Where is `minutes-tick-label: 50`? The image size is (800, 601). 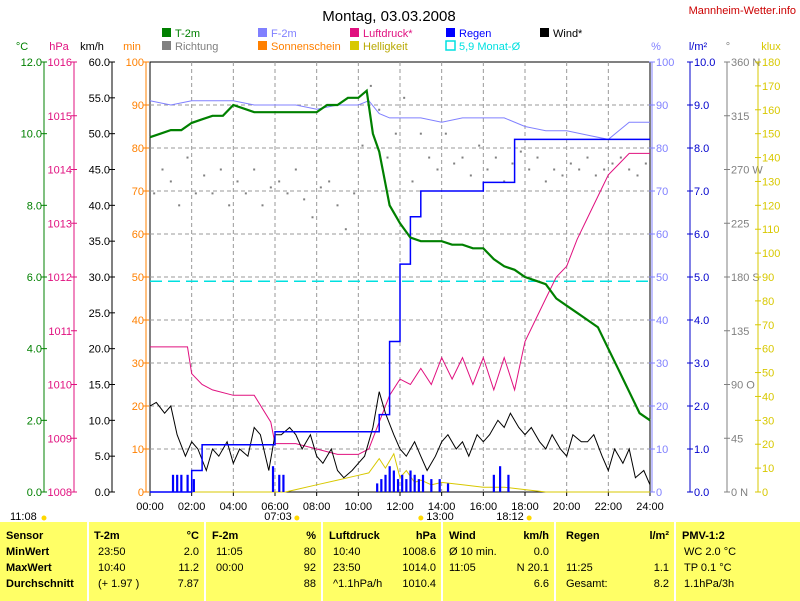 minutes-tick-label: 50 is located at coordinates (138, 278).